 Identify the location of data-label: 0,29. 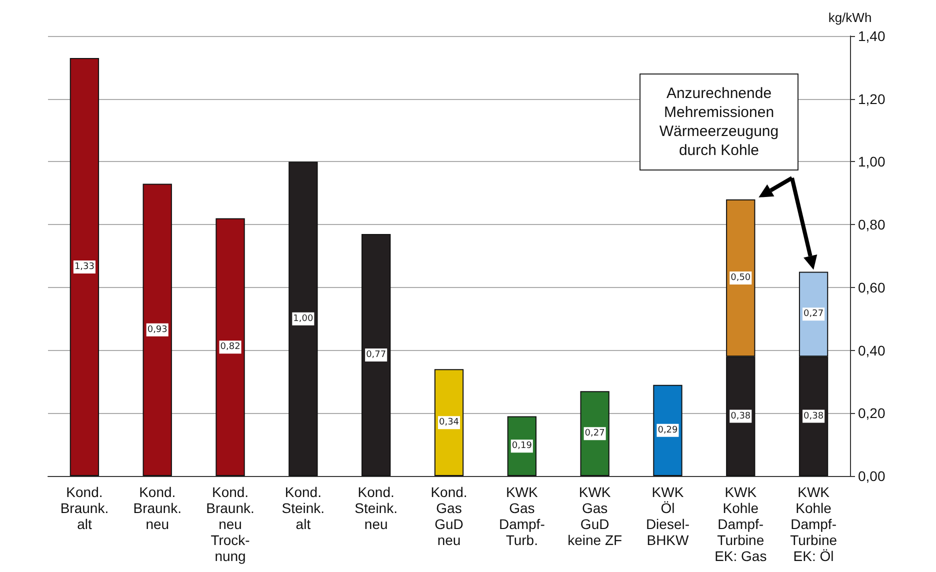
(668, 430).